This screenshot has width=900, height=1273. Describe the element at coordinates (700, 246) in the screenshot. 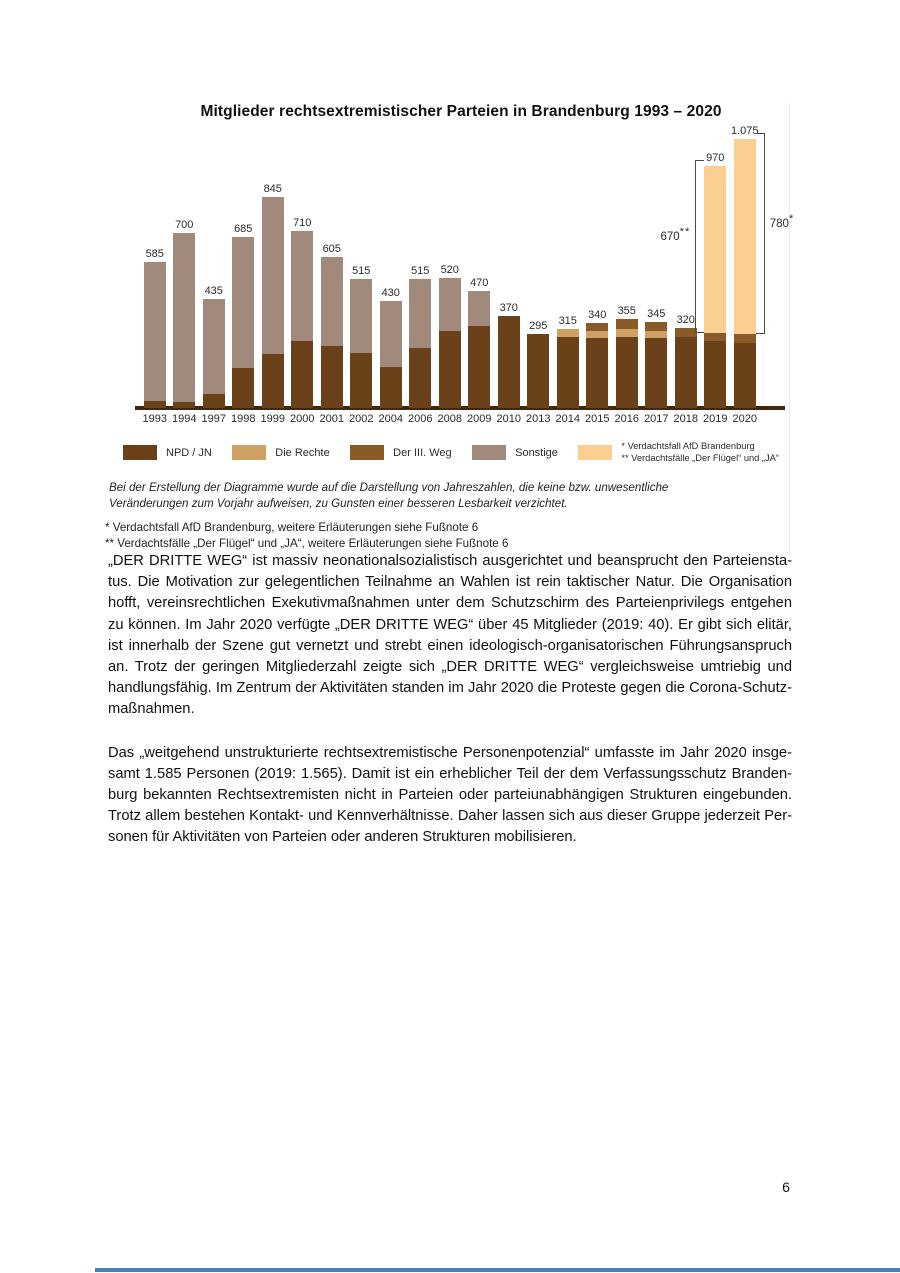

I see `bracket-2019` at that location.